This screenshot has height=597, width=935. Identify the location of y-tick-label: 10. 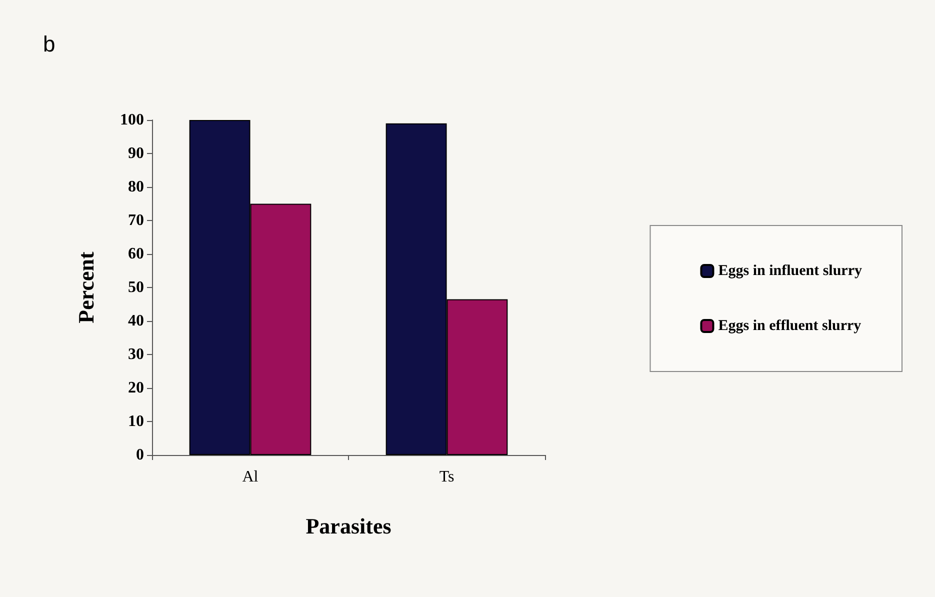
(136, 421).